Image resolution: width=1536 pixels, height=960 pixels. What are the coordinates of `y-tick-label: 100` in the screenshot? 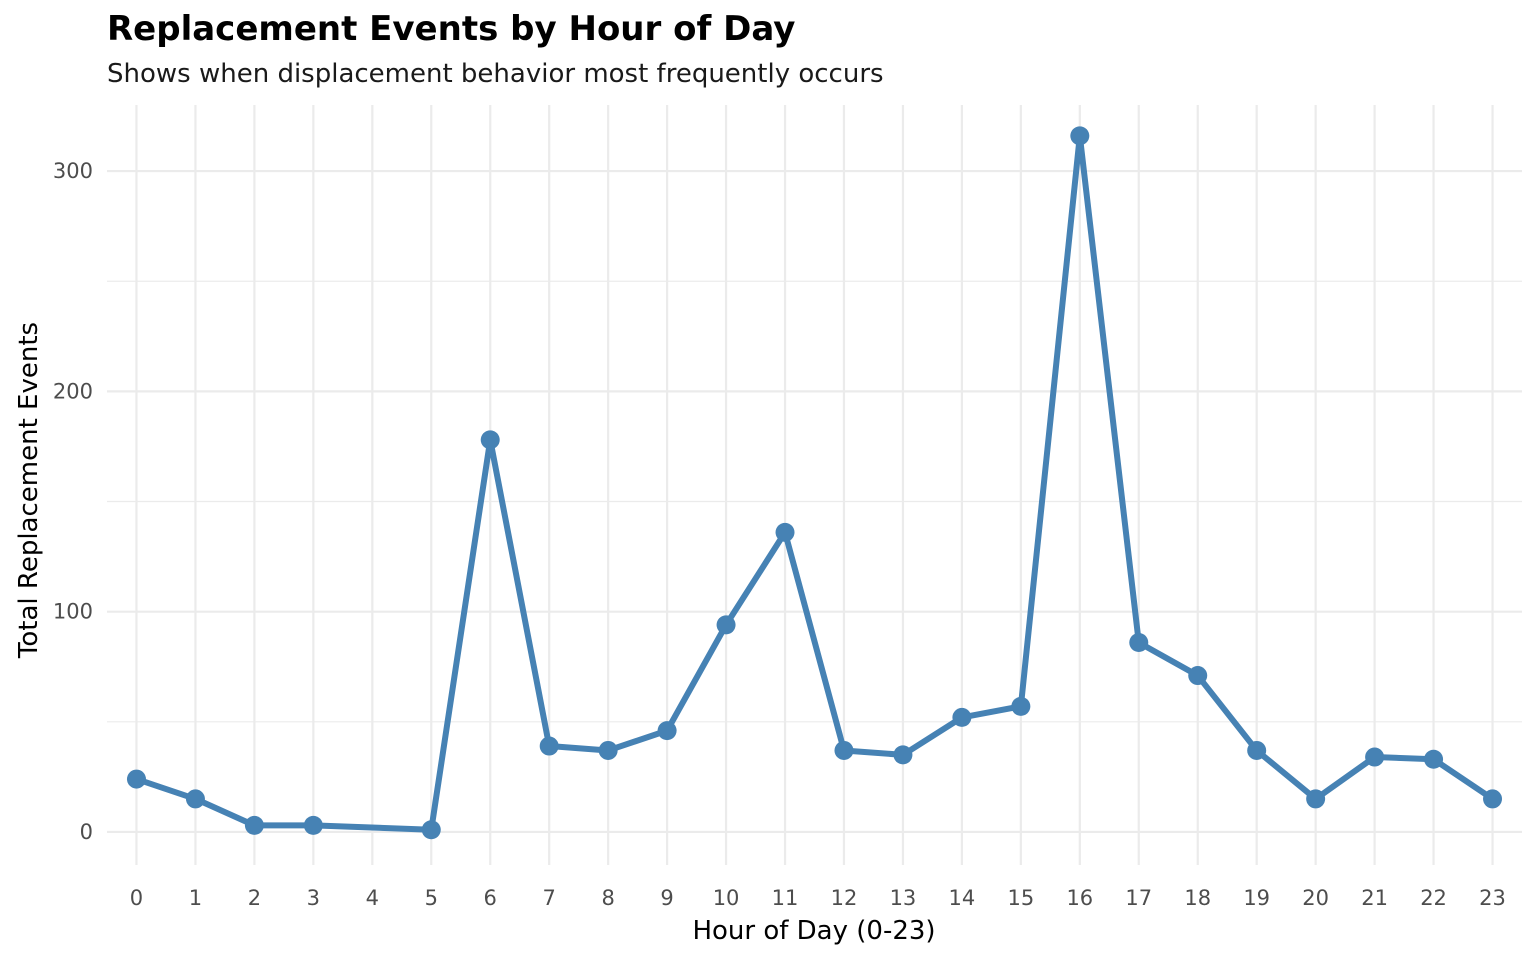 It's located at (73, 612).